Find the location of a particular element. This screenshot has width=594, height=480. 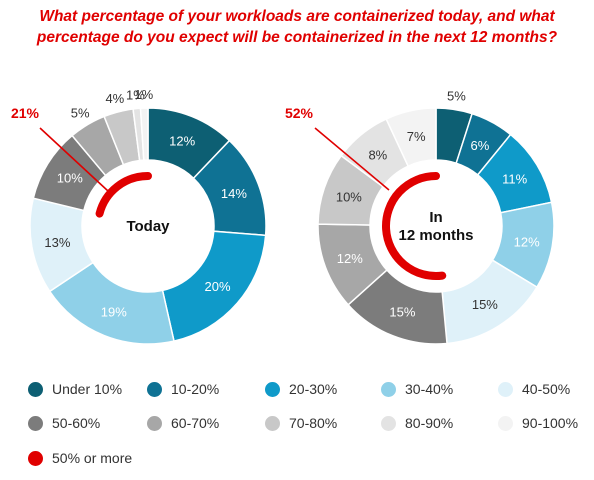

slice-value-label-7: 12% is located at coordinates (350, 258).